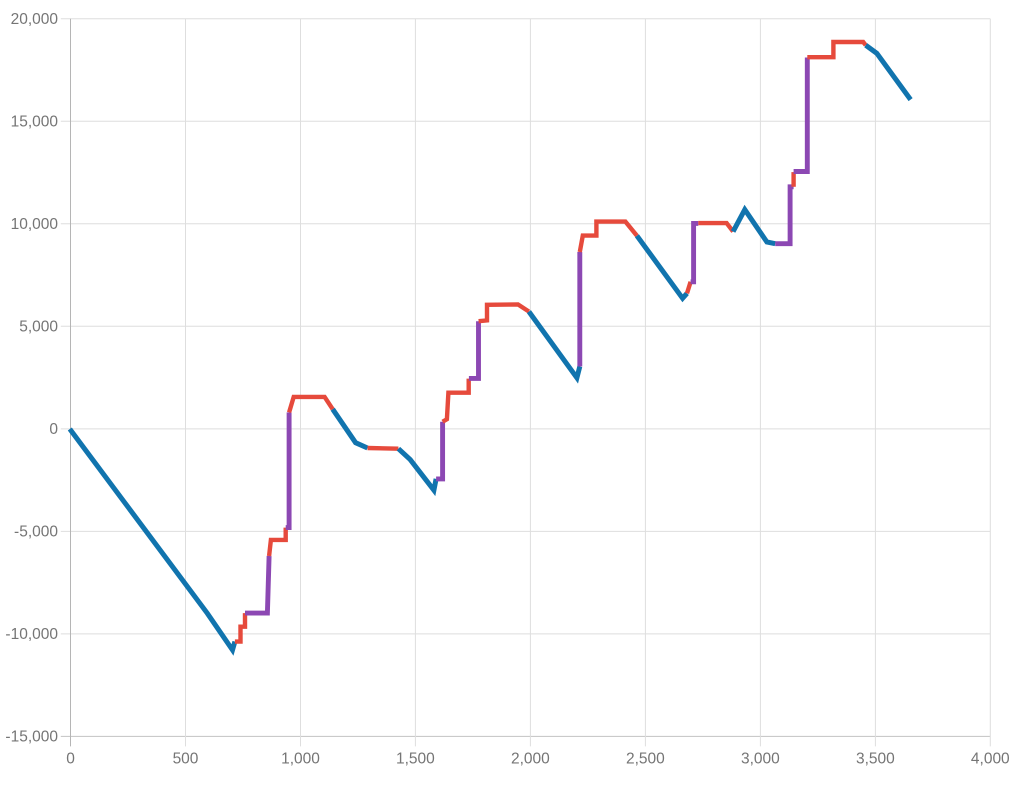 Image resolution: width=1024 pixels, height=791 pixels. What do you see at coordinates (990, 758) in the screenshot?
I see `svg-text: 4,000` at bounding box center [990, 758].